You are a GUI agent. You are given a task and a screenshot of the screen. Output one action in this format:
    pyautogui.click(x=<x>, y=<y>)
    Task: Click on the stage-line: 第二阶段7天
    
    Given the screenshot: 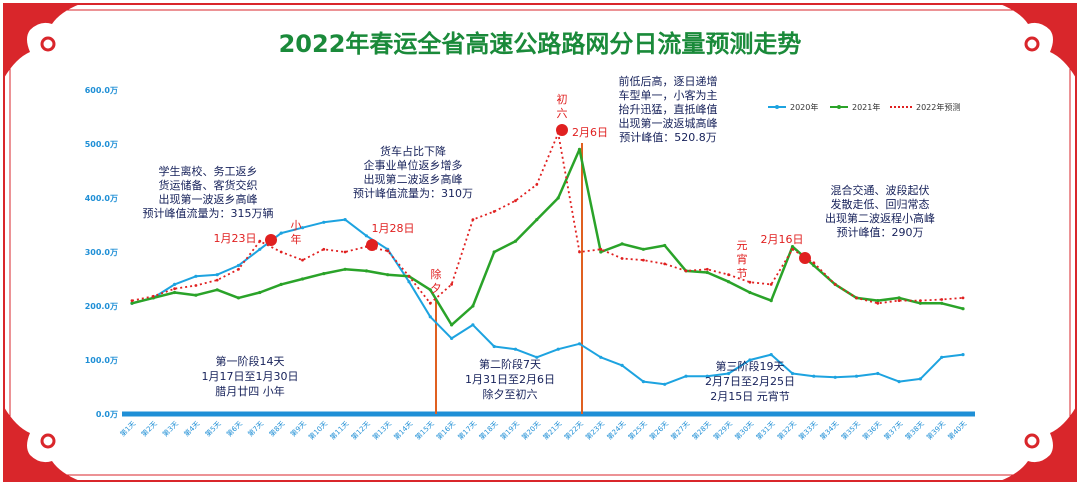 What is the action you would take?
    pyautogui.click(x=510, y=364)
    